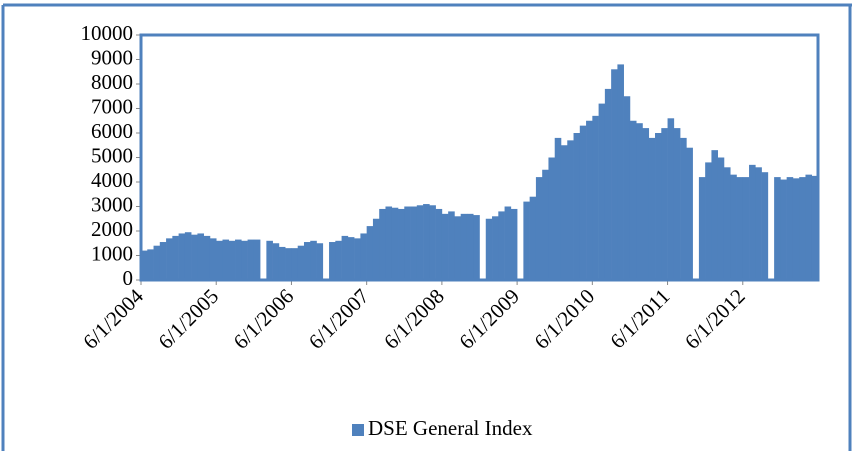 This screenshot has width=852, height=451. What do you see at coordinates (113, 319) in the screenshot?
I see `x-tick-label: 6/1/2004` at bounding box center [113, 319].